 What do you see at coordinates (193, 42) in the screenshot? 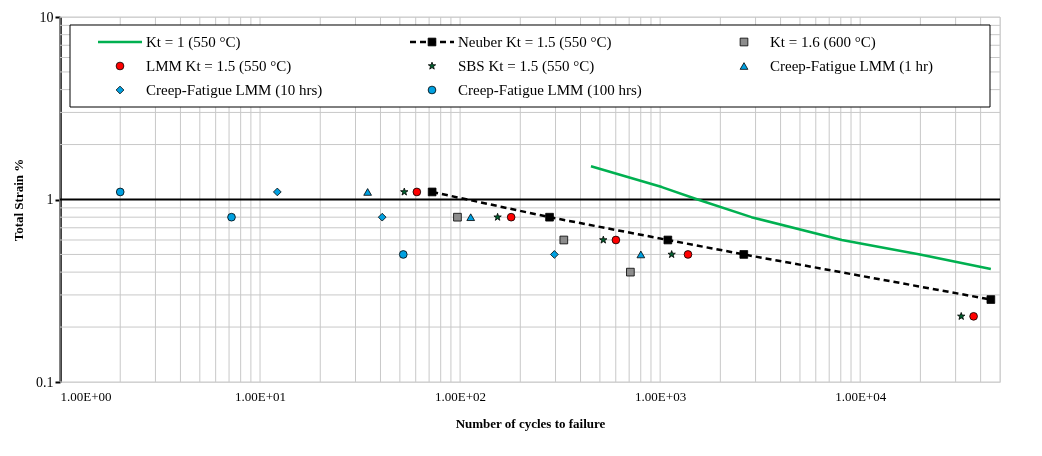
I see `legend-label: Kt = 1 (550 °C)` at bounding box center [193, 42].